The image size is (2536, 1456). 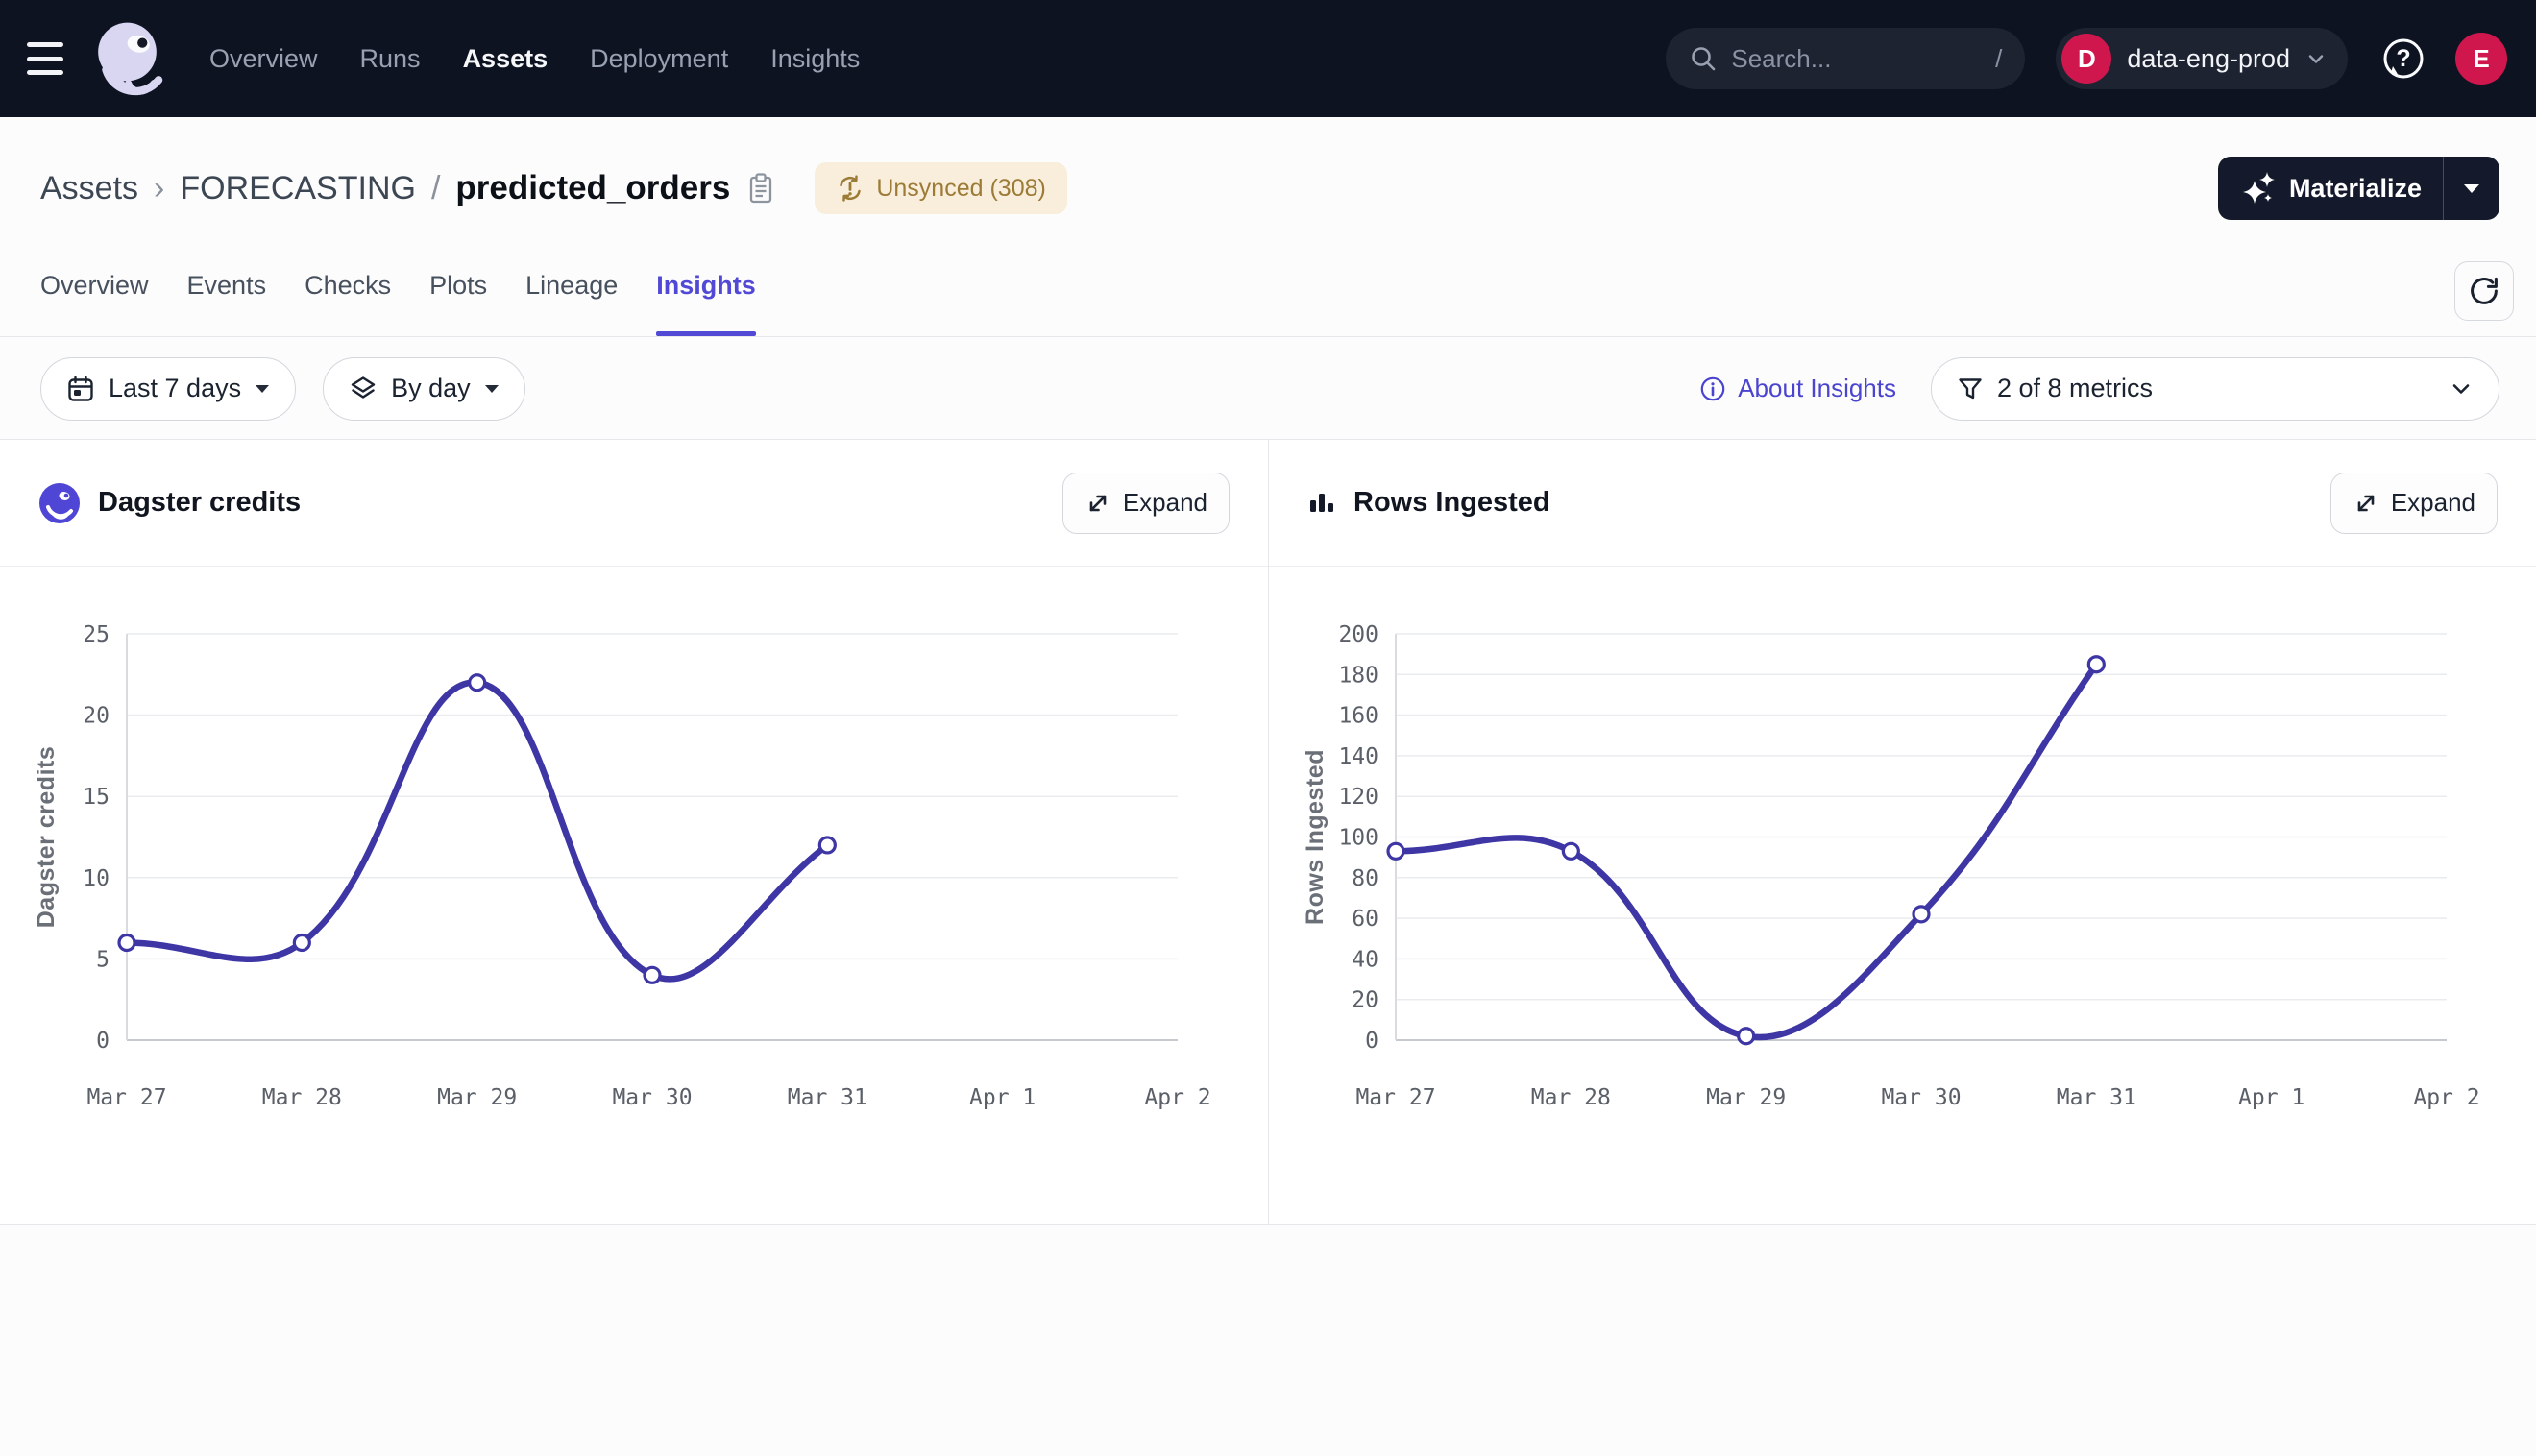 What do you see at coordinates (96, 878) in the screenshot?
I see `svg-text: 10` at bounding box center [96, 878].